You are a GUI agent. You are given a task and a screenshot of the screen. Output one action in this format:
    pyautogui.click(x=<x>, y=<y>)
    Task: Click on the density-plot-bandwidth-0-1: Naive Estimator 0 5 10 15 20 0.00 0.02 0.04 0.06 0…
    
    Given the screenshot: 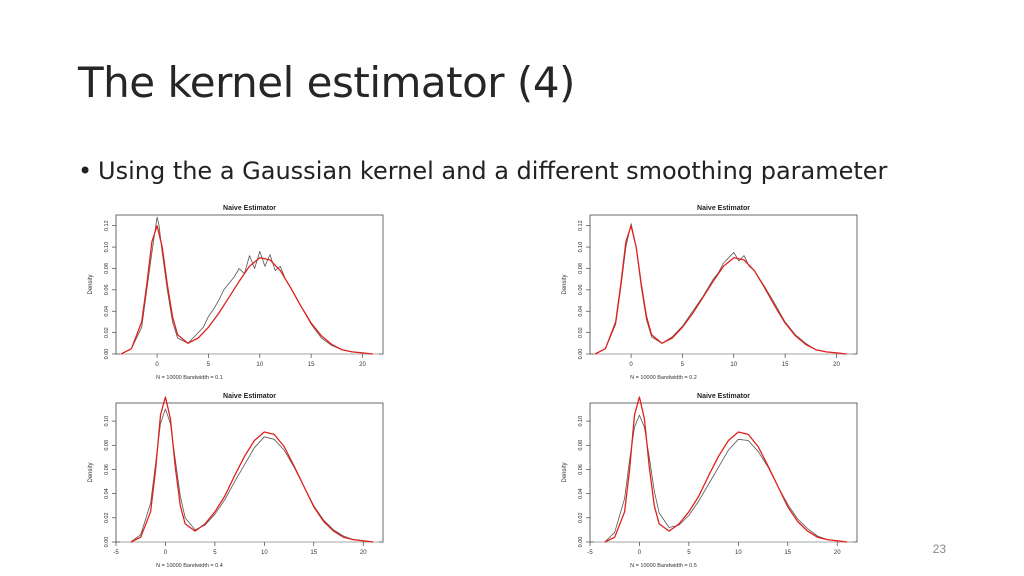 What is the action you would take?
    pyautogui.click(x=236, y=290)
    